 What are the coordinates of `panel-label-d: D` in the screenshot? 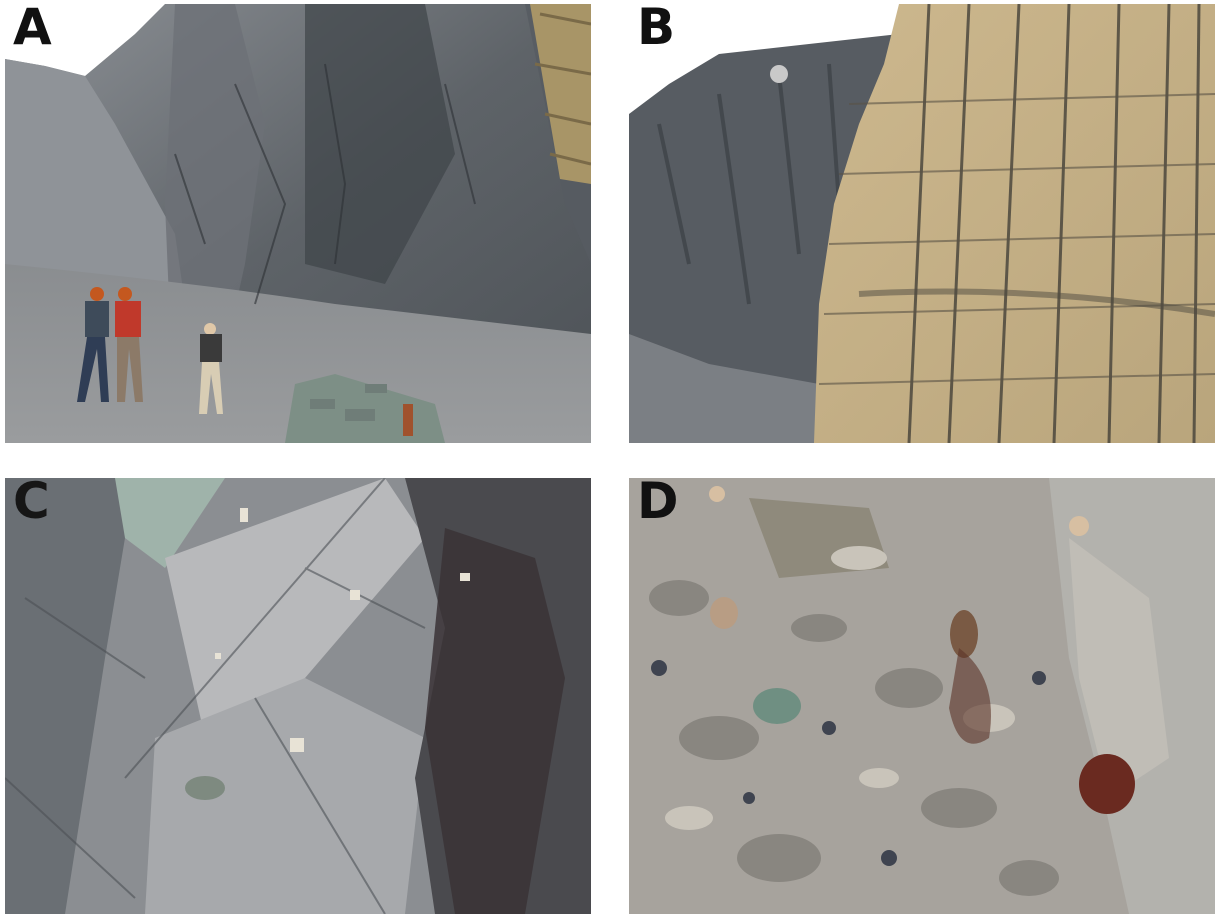 It's located at (658, 504).